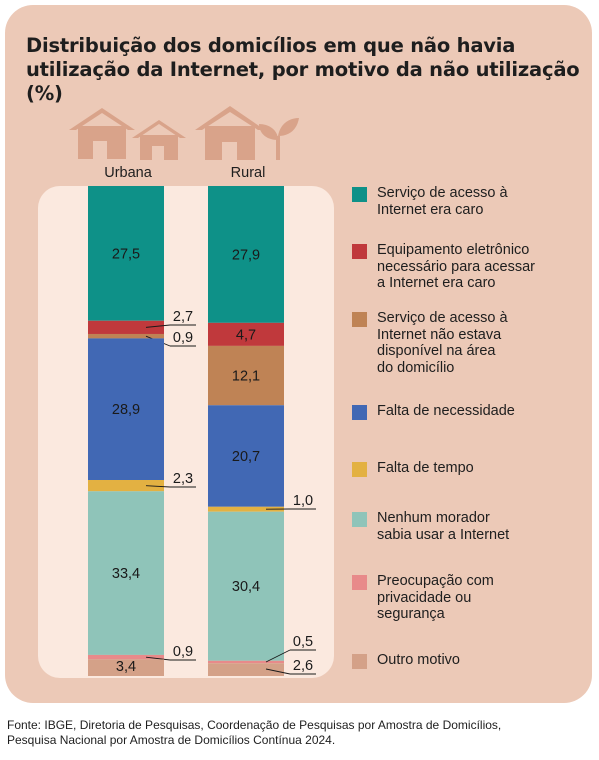 Image resolution: width=599 pixels, height=760 pixels. What do you see at coordinates (442, 201) in the screenshot?
I see `legend-label: Serviço de acesso à Internet era caro` at bounding box center [442, 201].